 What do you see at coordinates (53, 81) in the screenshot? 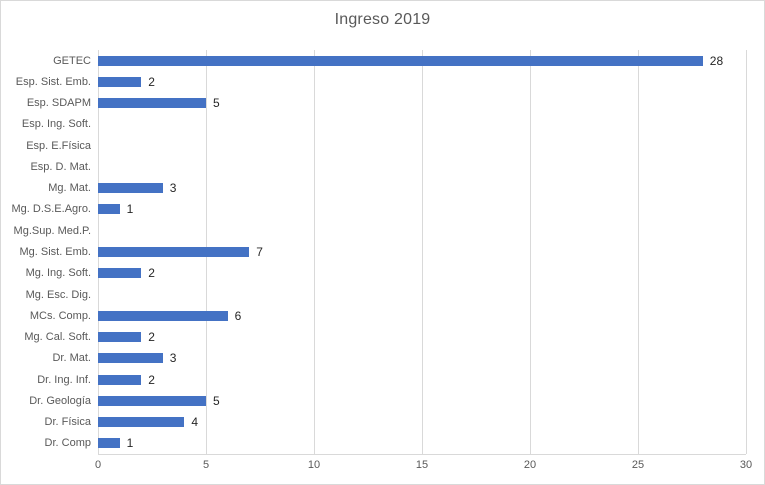
I see `category-label: Esp. Sist. Emb.` at bounding box center [53, 81].